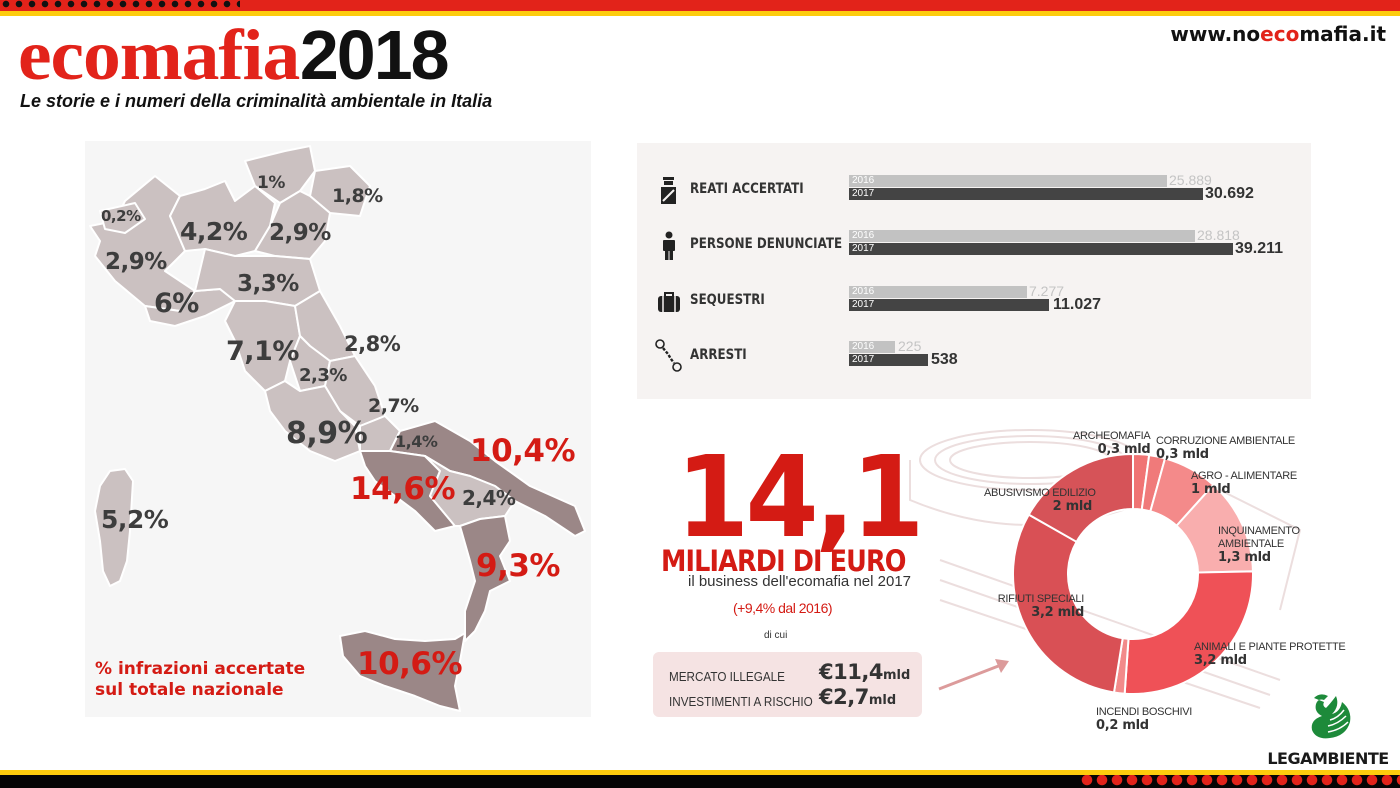 The width and height of the screenshot is (1400, 788). I want to click on website-prefix: www.no, so click(1215, 34).